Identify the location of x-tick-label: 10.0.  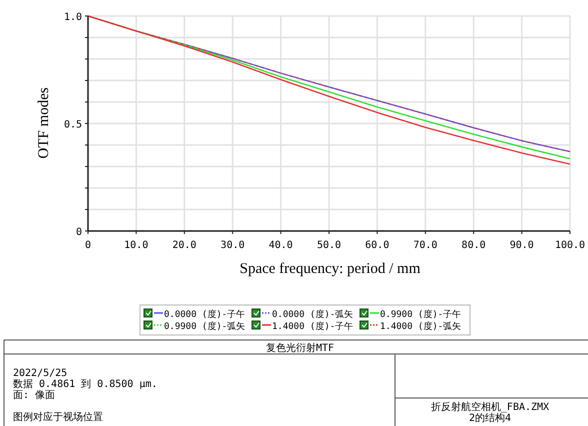
(136, 245).